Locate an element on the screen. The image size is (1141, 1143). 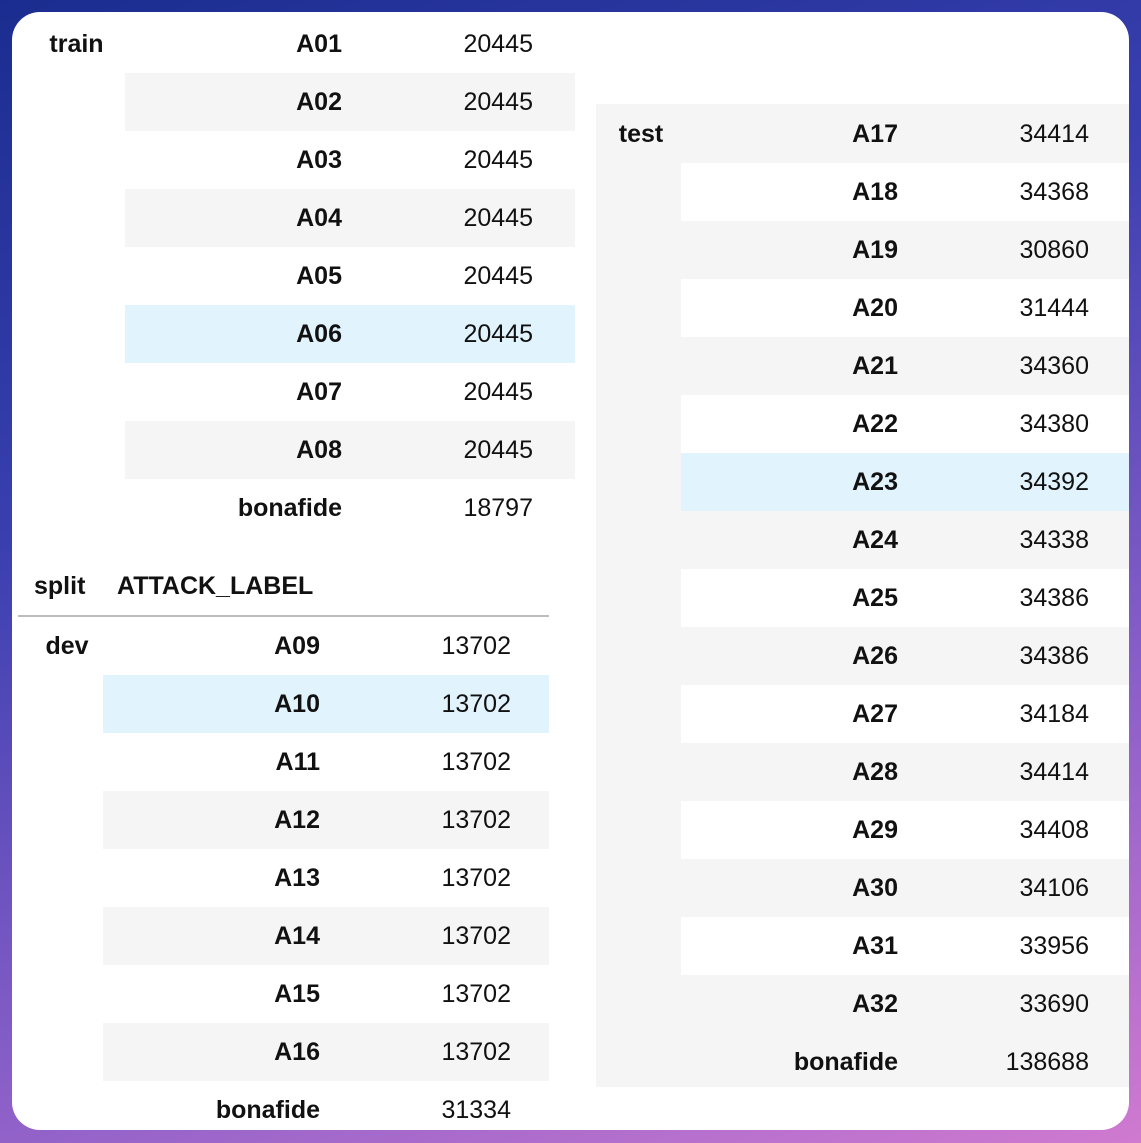
count-cell: 34106 is located at coordinates (1054, 888).